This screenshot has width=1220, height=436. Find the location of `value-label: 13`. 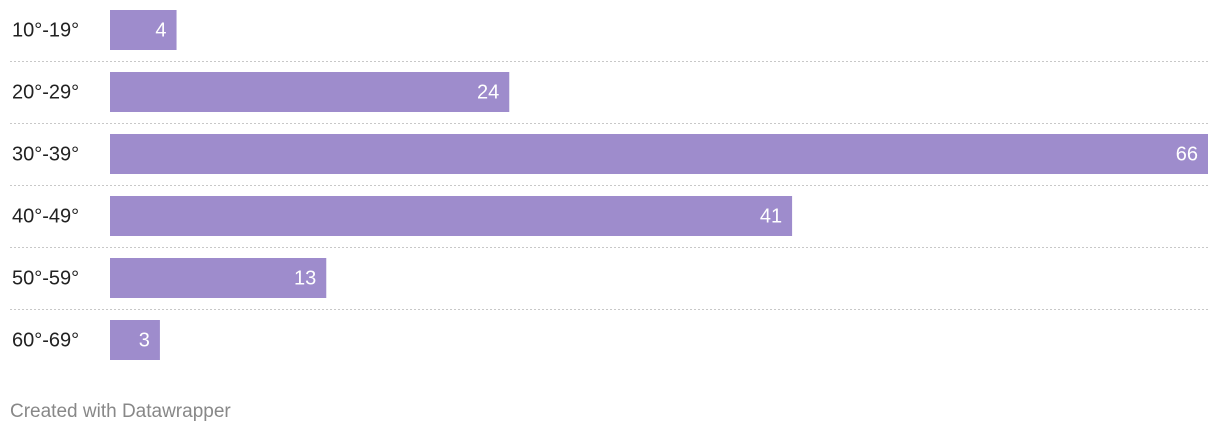

value-label: 13 is located at coordinates (305, 278).